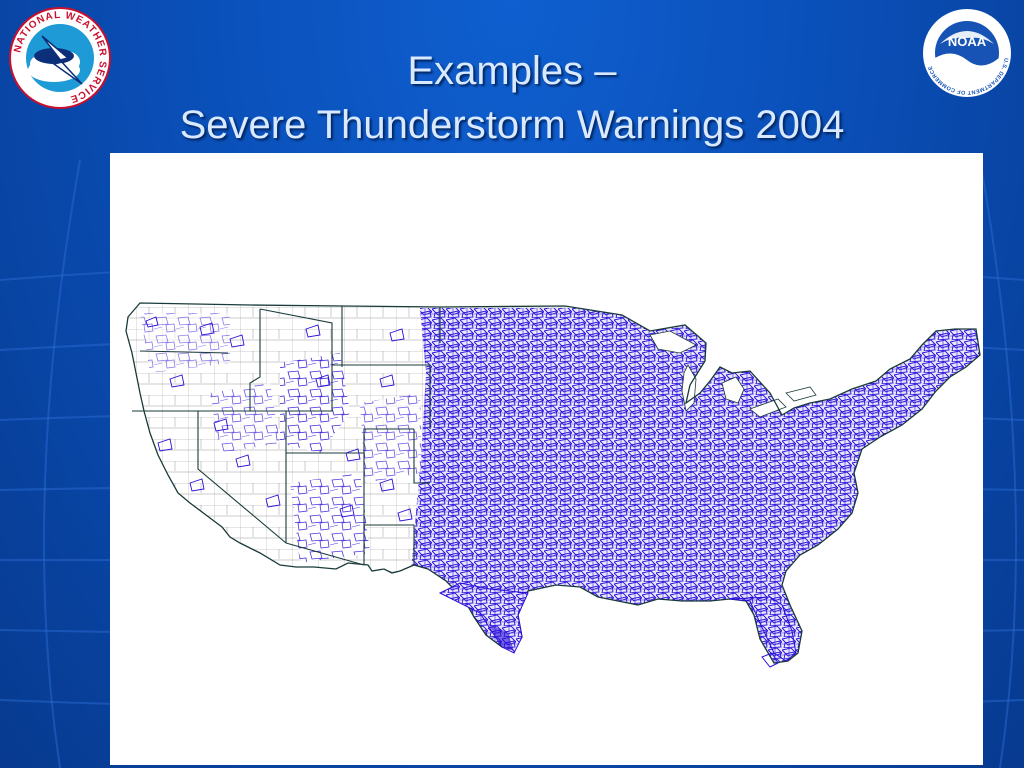  What do you see at coordinates (185, 343) in the screenshot?
I see `northwest-warning-cluster` at bounding box center [185, 343].